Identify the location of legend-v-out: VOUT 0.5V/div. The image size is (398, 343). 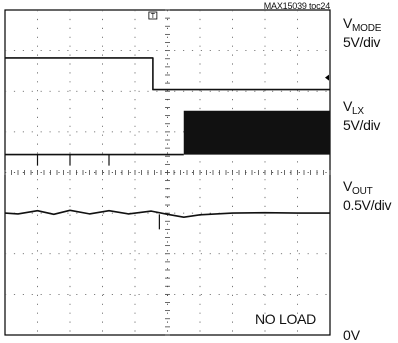
(367, 195).